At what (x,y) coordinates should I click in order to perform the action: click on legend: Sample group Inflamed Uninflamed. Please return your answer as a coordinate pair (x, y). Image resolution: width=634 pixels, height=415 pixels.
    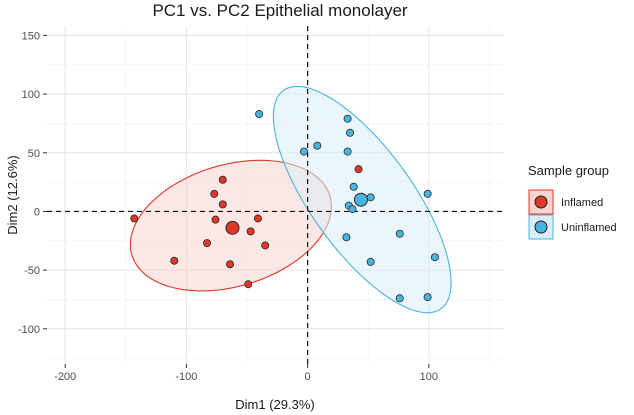
    Looking at the image, I should click on (572, 201).